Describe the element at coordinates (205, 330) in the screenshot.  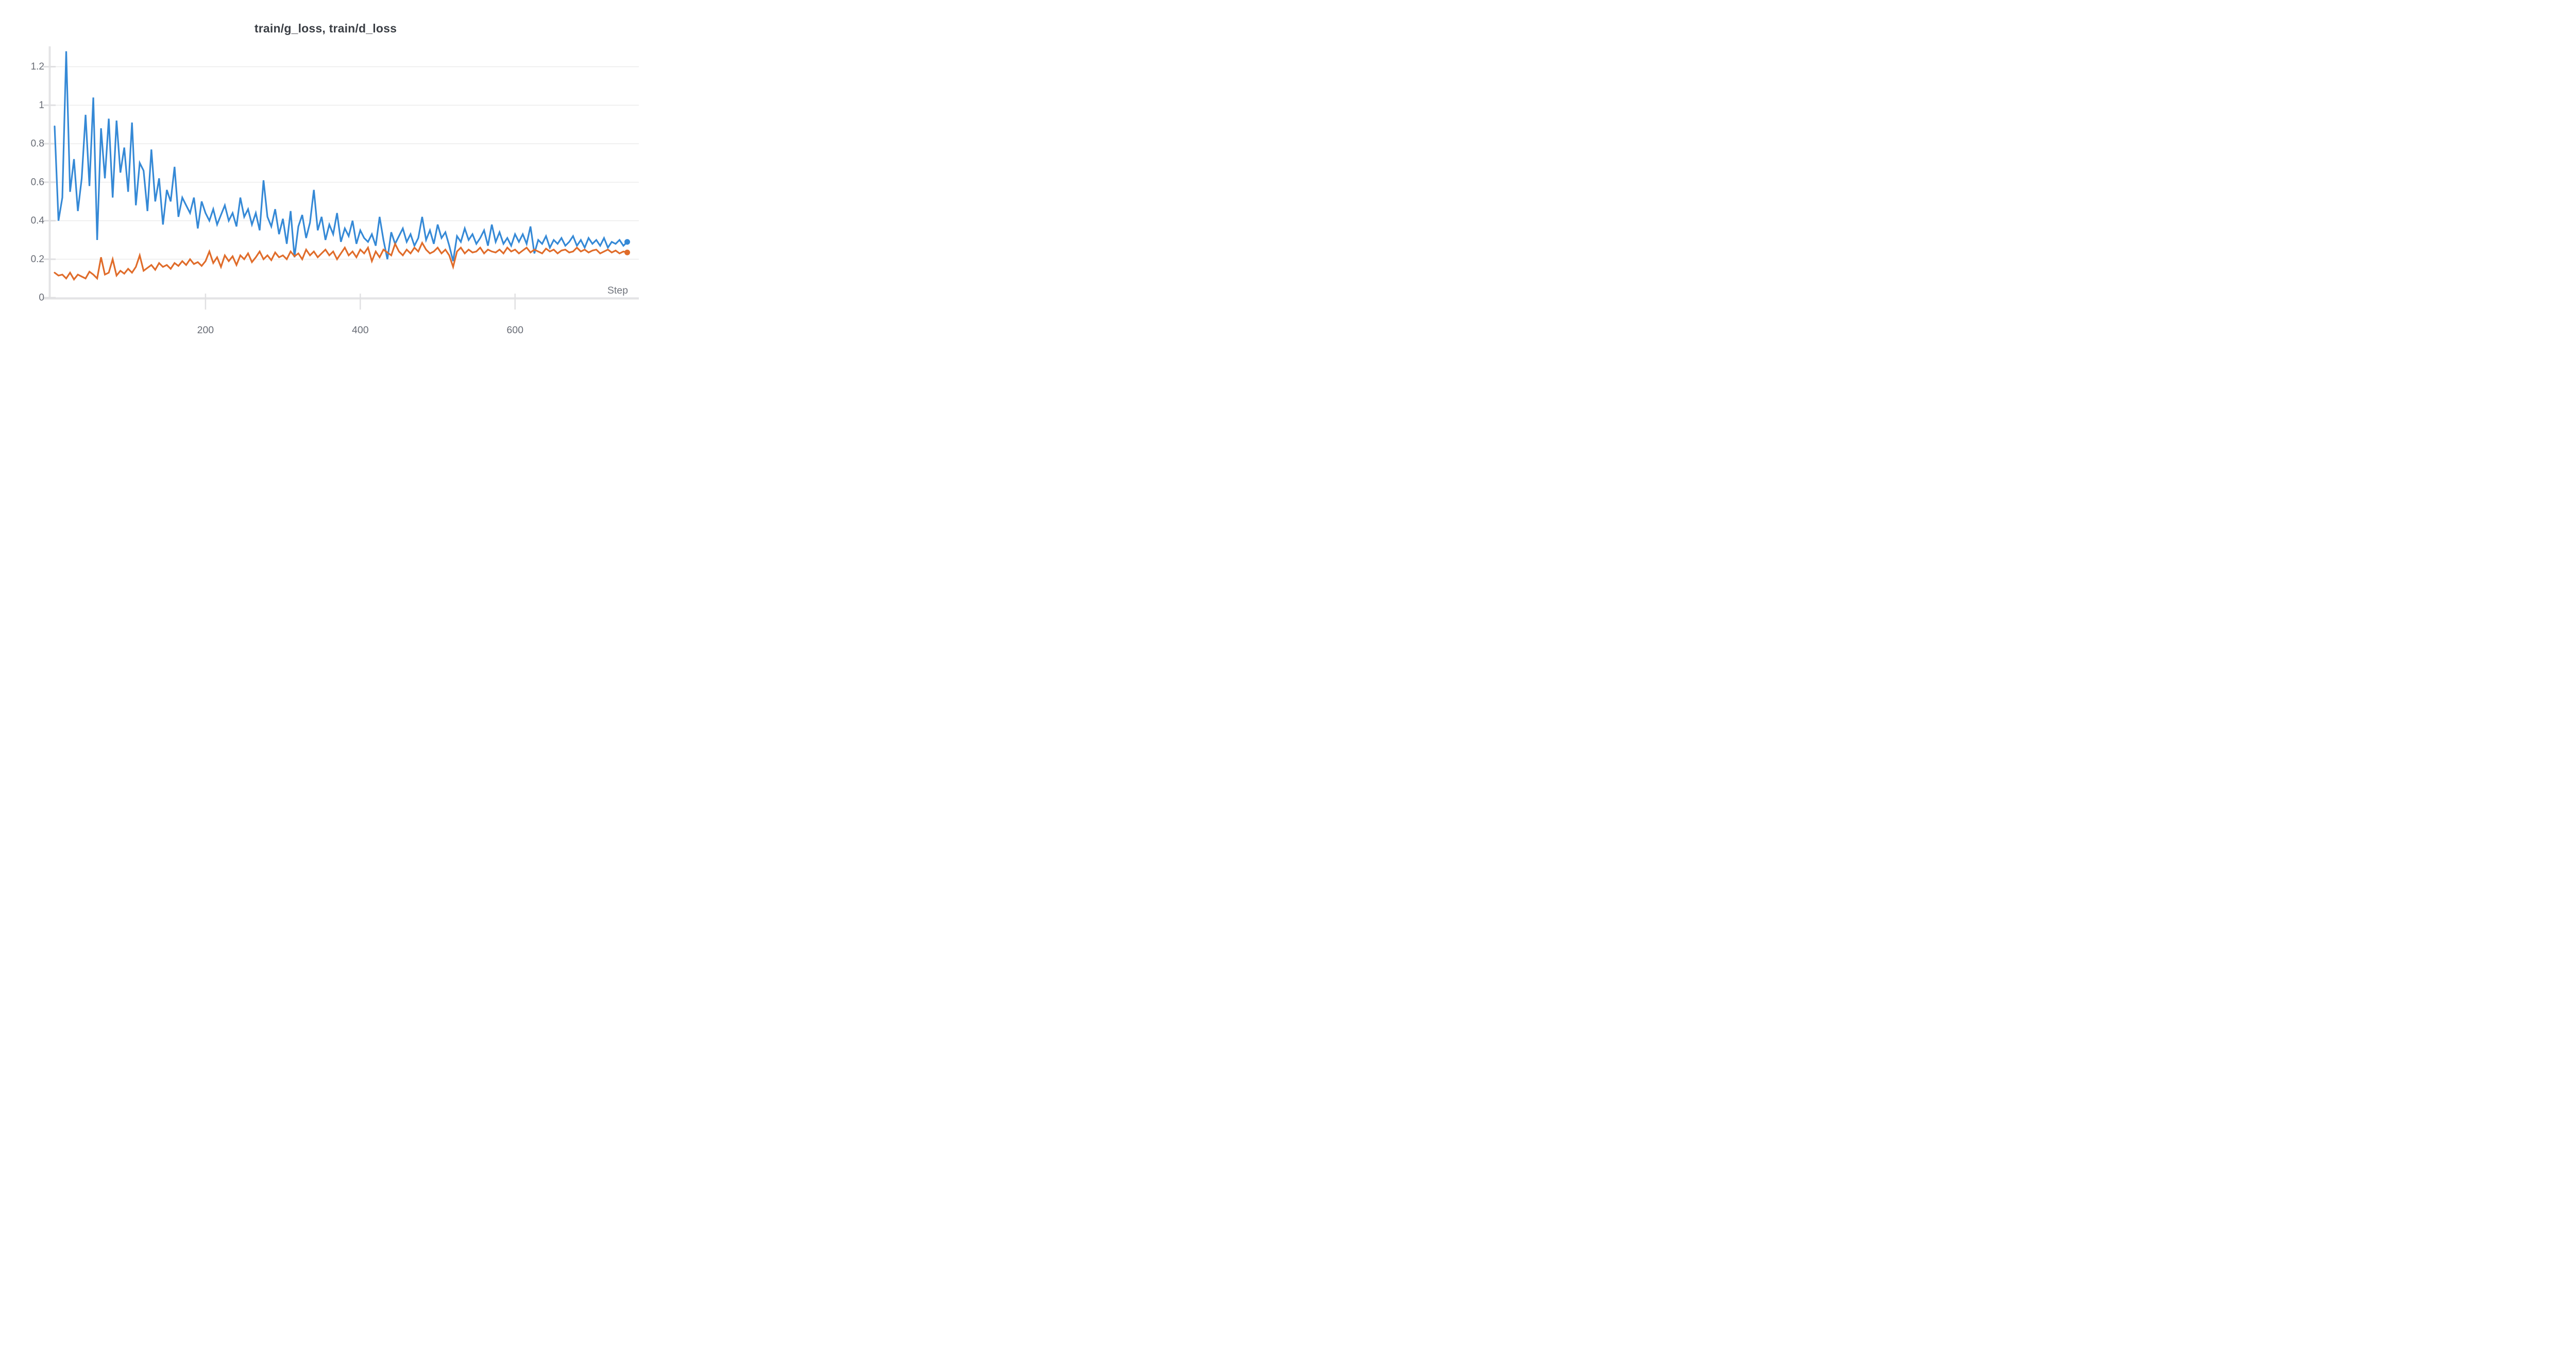
I see `x-tick-label-200: 200` at that location.